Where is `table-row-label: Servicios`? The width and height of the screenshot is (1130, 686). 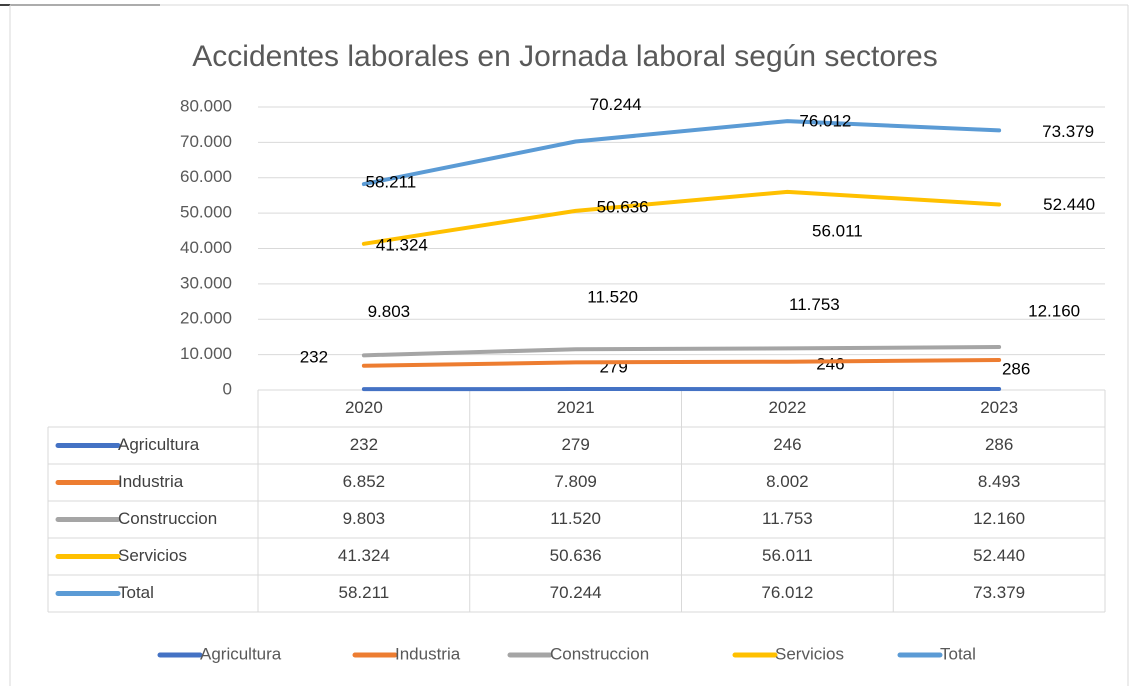
table-row-label: Servicios is located at coordinates (152, 555).